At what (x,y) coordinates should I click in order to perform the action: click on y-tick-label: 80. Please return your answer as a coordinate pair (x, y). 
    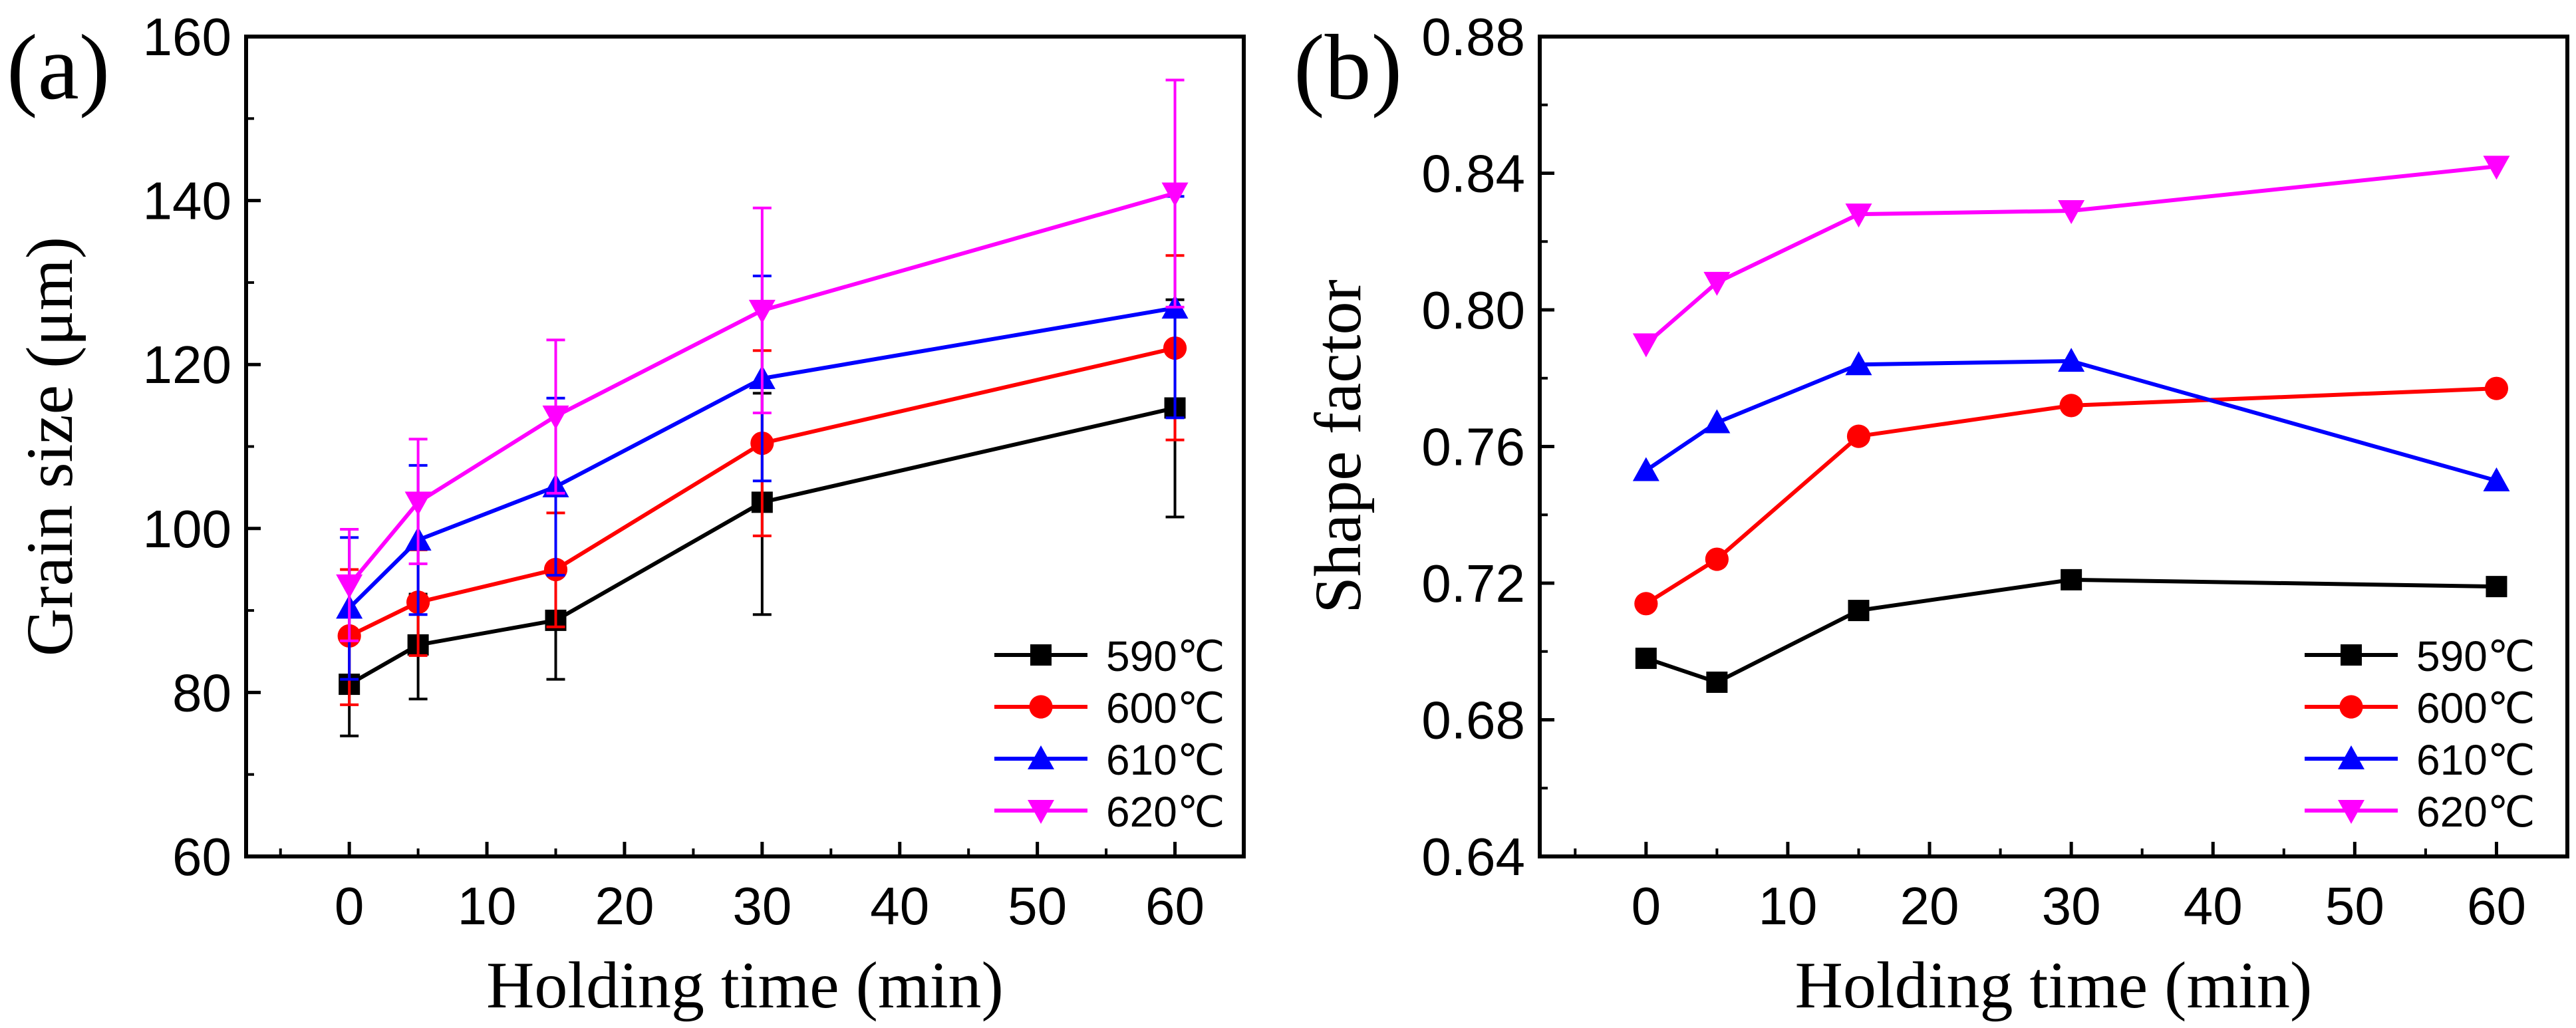
    Looking at the image, I should click on (201, 692).